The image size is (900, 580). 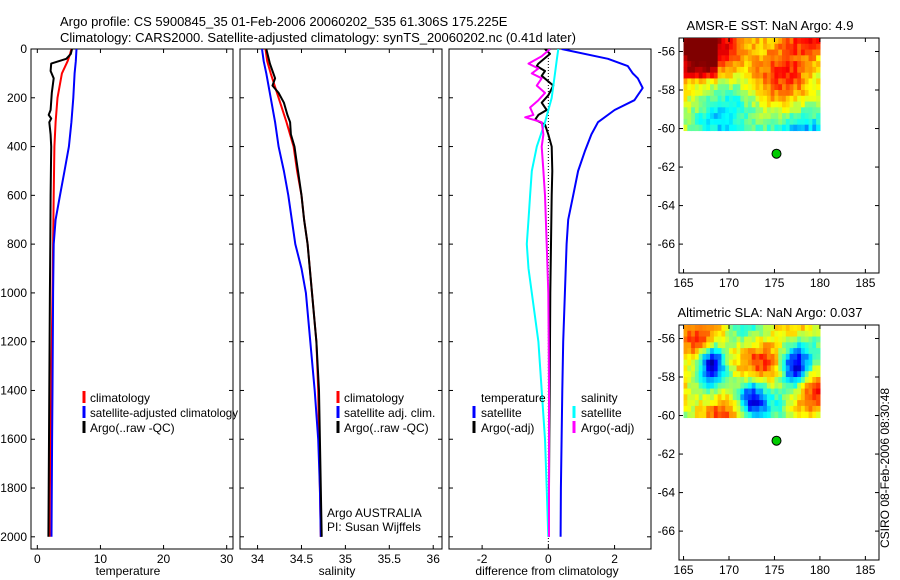 I want to click on y-tick-label: 600, so click(x=17, y=195).